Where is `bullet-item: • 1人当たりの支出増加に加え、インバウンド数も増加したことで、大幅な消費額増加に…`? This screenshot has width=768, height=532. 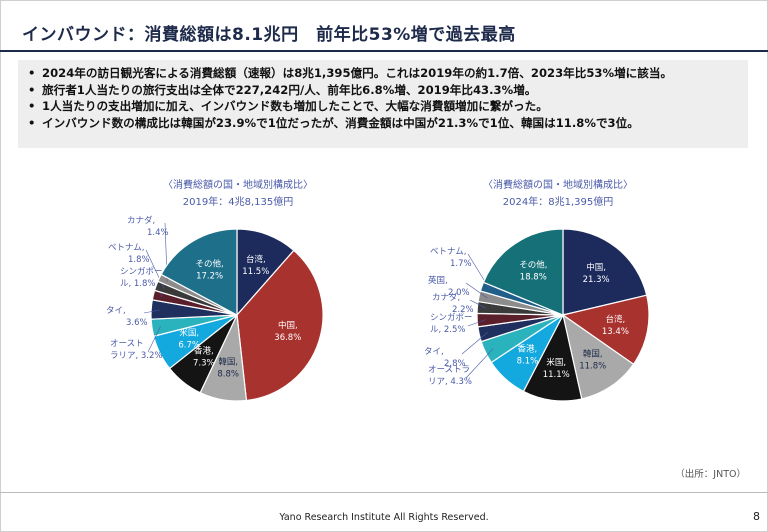 bullet-item: • 1人当たりの支出増加に加え、インバウンド数も増加したことで、大幅な消費額増加に… is located at coordinates (288, 106).